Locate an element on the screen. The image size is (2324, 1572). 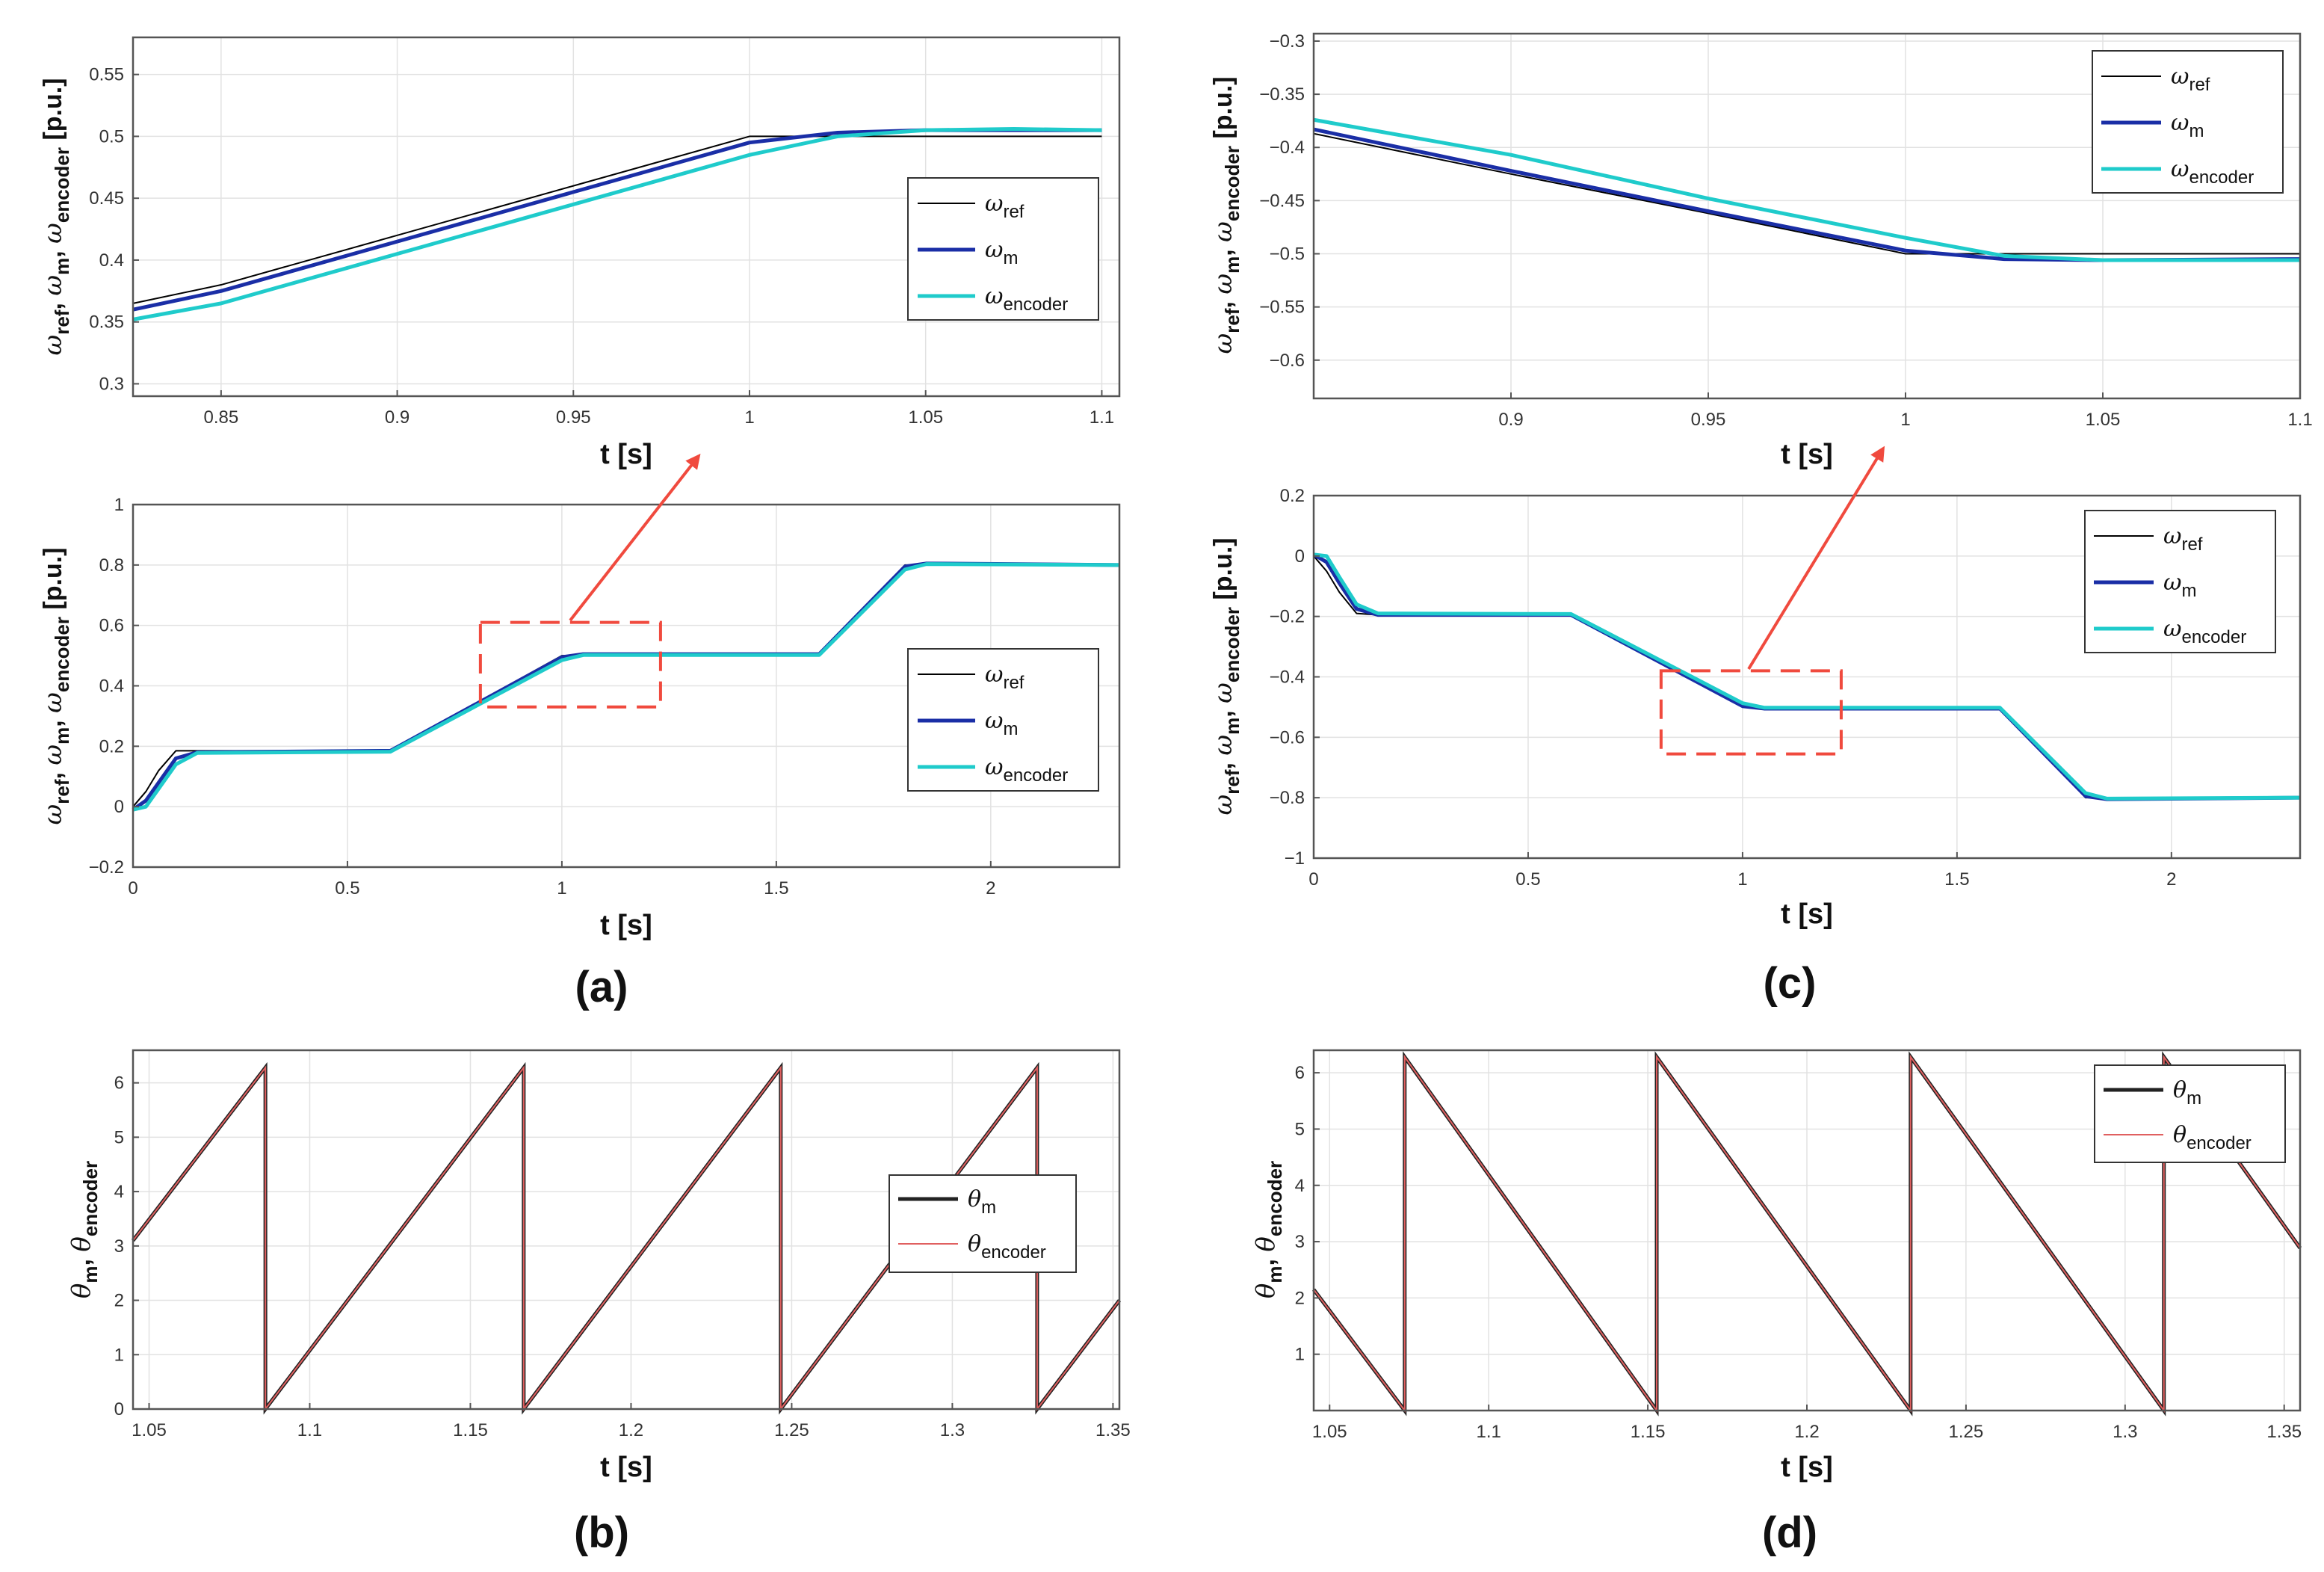
y-tick-label-c-zoom: −0.6 is located at coordinates (1287, 361).